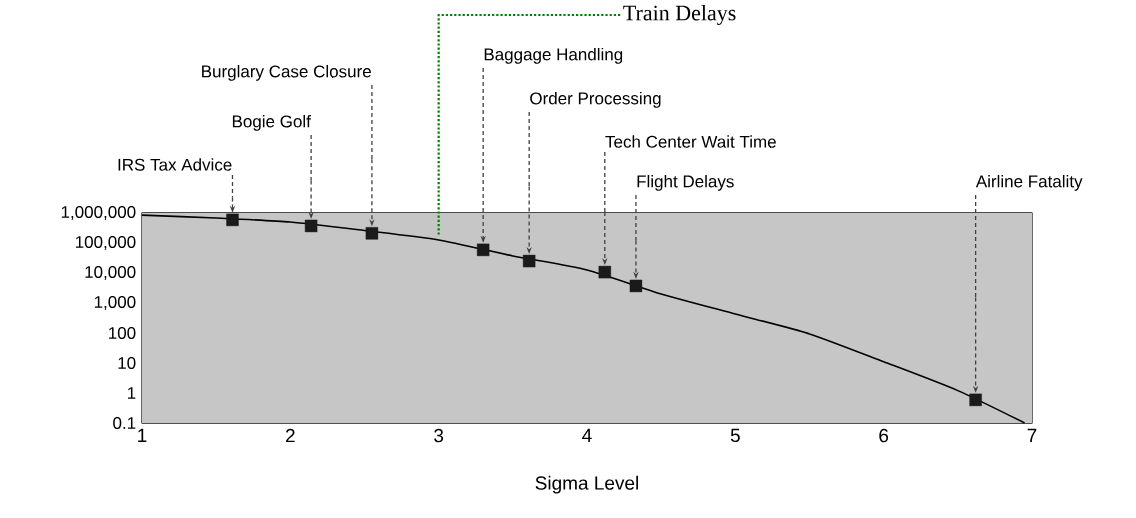 The image size is (1136, 518). Describe the element at coordinates (553, 55) in the screenshot. I see `text: Baggage Handling` at that location.